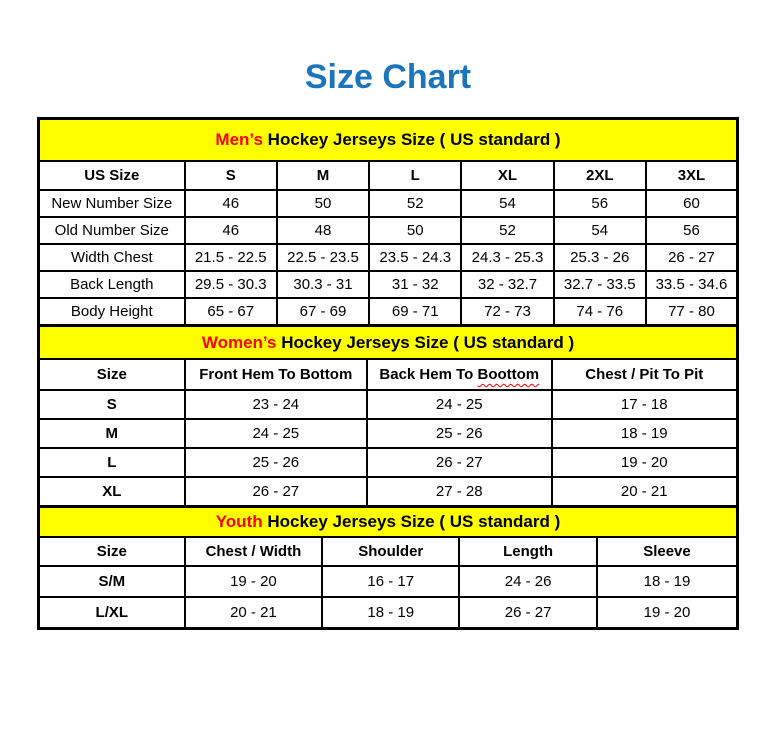 Image resolution: width=776 pixels, height=750 pixels. I want to click on misspelled-word: Boottom, so click(508, 374).